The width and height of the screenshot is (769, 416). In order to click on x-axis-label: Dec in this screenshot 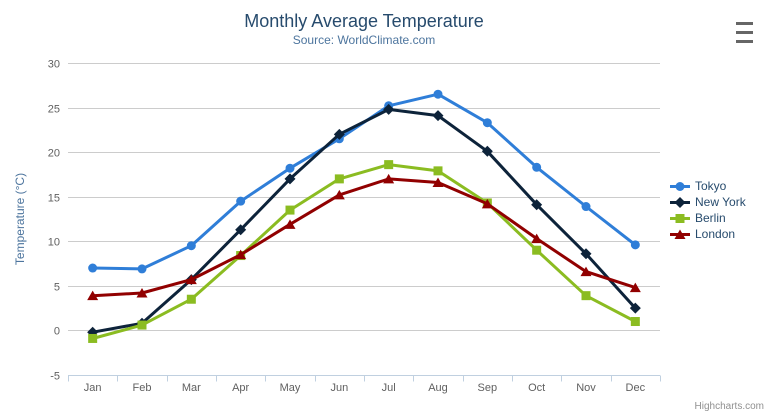, I will do `click(636, 388)`.